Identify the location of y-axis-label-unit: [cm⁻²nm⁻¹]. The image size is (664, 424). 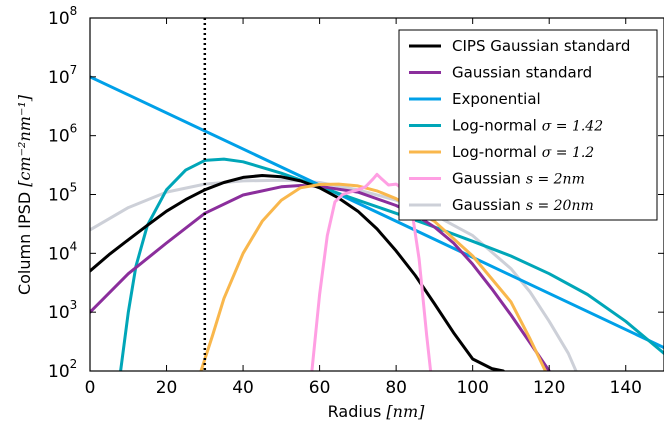
(24, 140).